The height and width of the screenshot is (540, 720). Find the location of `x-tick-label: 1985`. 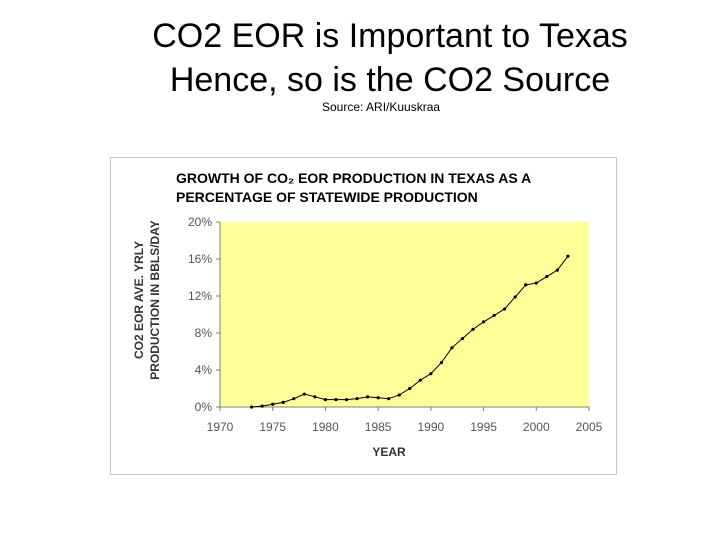

x-tick-label: 1985 is located at coordinates (378, 427).